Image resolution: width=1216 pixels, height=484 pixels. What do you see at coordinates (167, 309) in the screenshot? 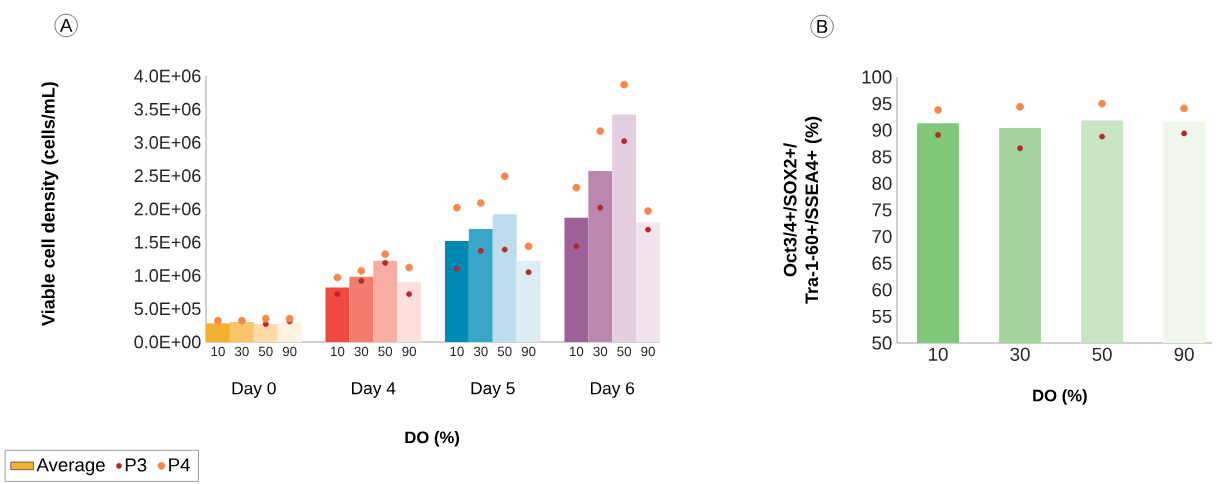
I see `y-tick-label: 5.0E+05` at bounding box center [167, 309].